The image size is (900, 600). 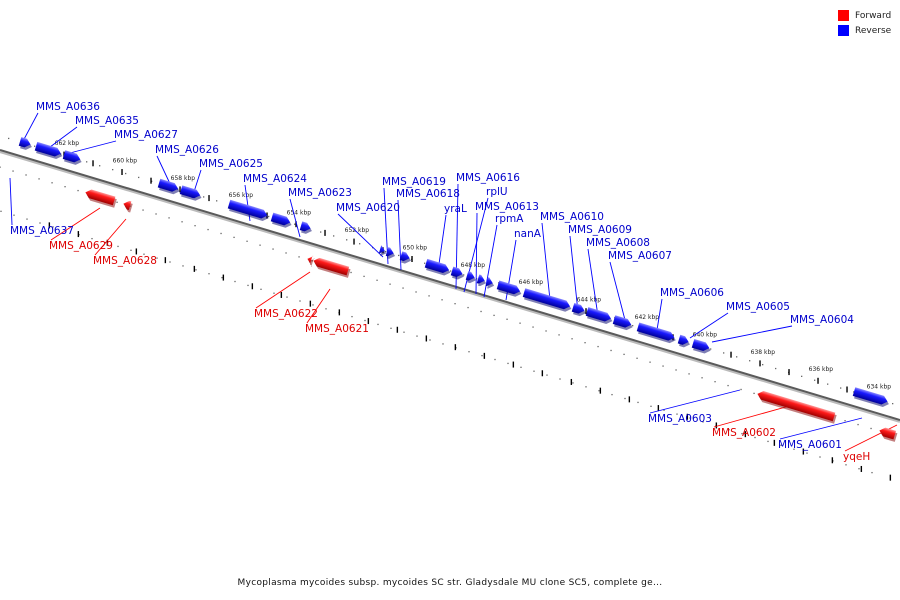 I want to click on gene-MMS_A0618, so click(x=391, y=253).